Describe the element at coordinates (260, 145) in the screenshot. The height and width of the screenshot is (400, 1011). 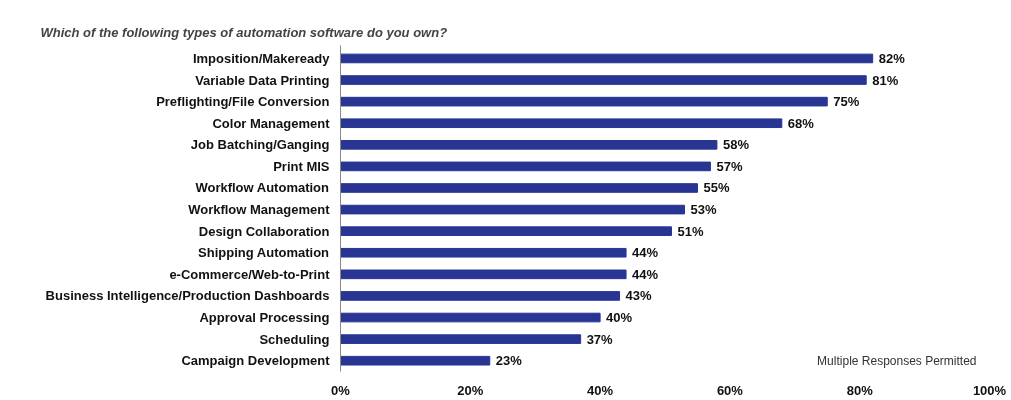
I see `y-tick-label: Job Batching/Ganging` at that location.